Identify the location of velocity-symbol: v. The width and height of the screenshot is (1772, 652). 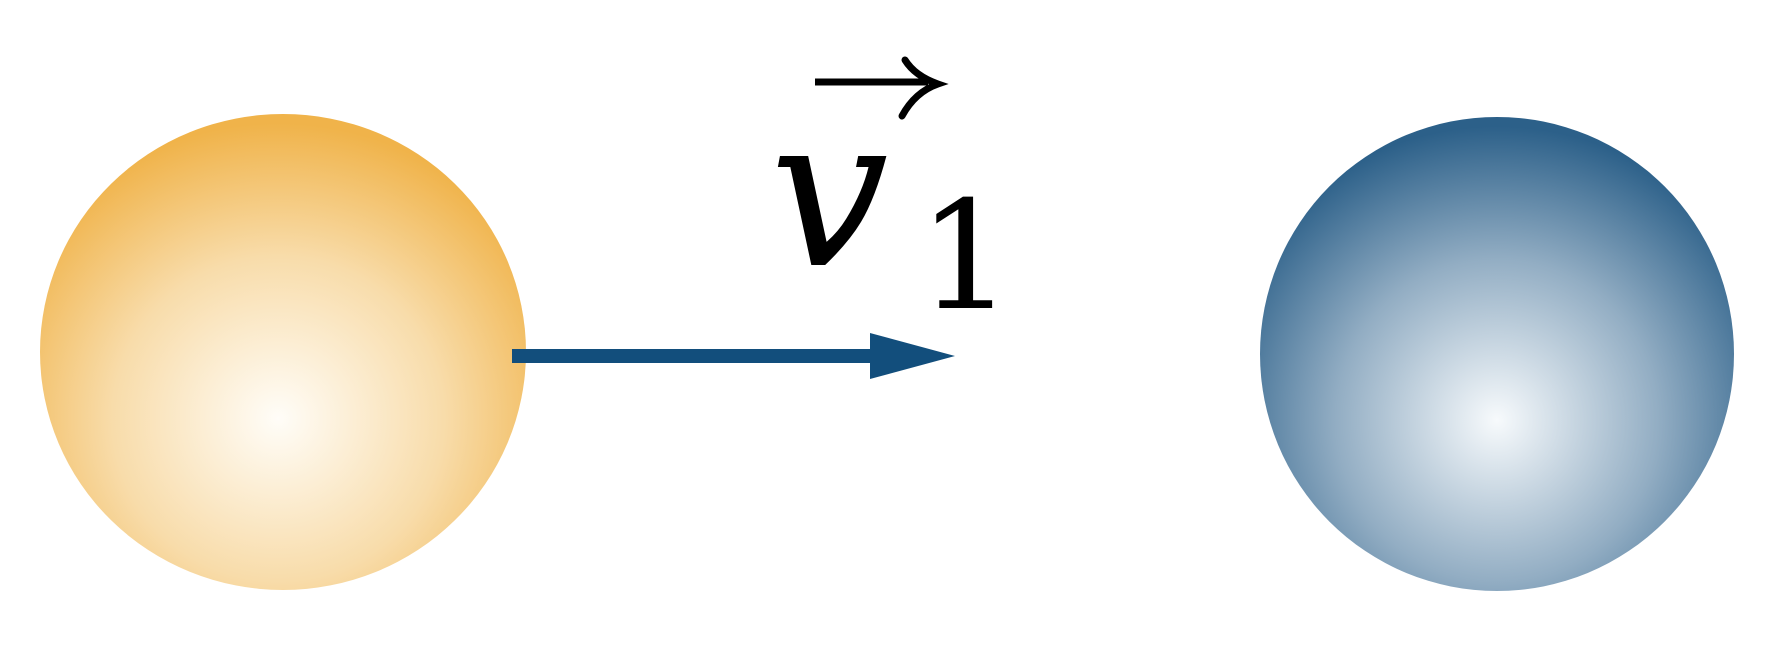
(829, 192).